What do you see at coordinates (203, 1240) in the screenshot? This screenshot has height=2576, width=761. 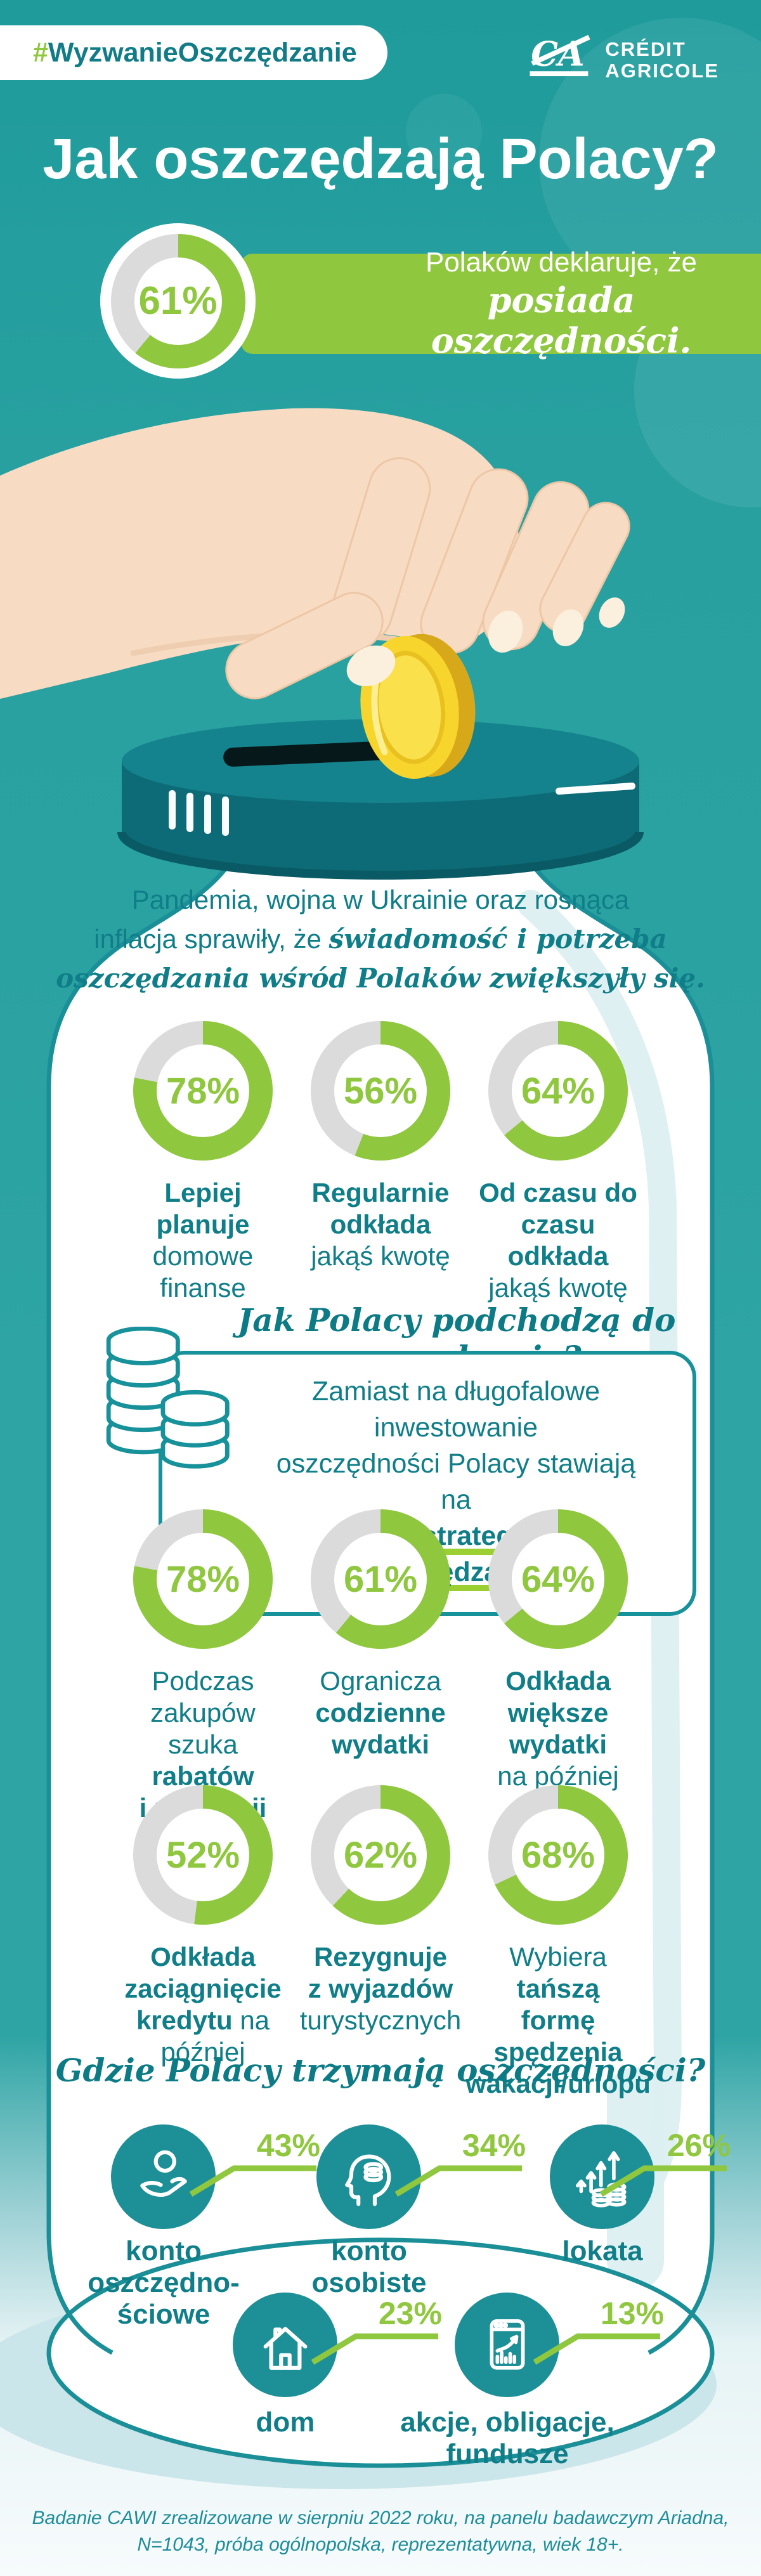 I see `donut-label: Lepiej planuje domowe finanse` at bounding box center [203, 1240].